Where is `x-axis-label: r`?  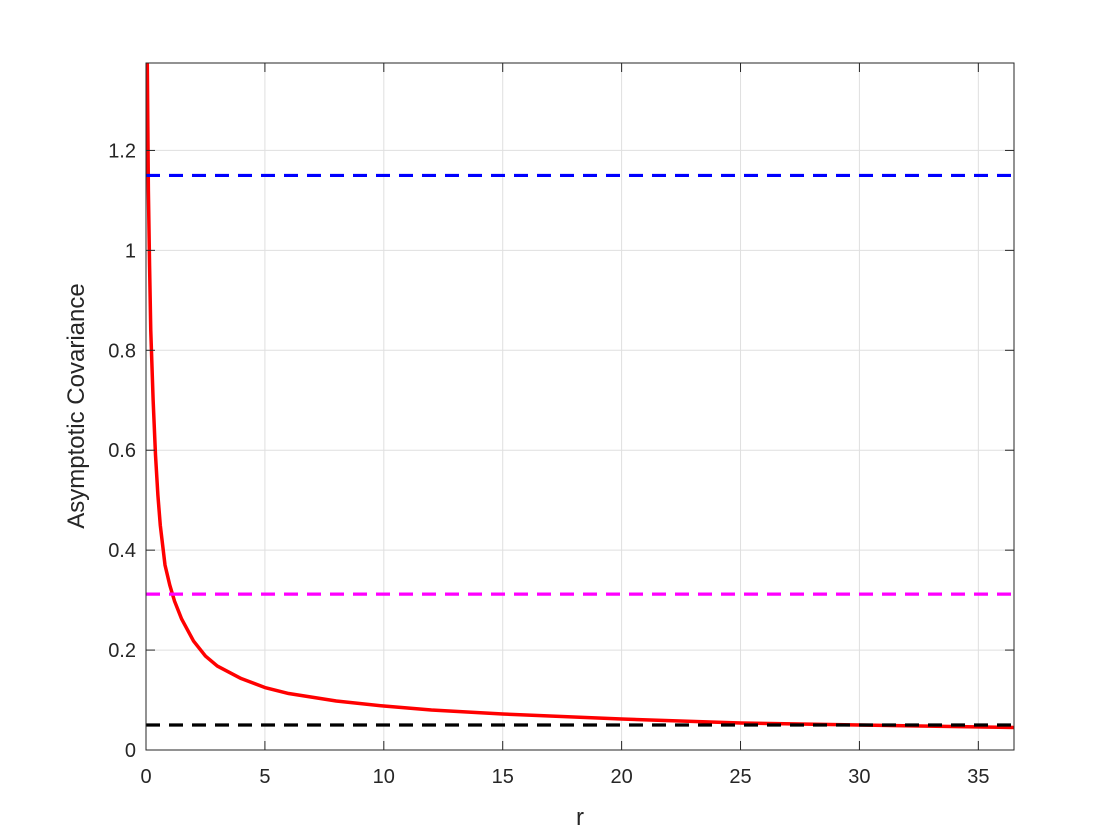 x-axis-label: r is located at coordinates (580, 817).